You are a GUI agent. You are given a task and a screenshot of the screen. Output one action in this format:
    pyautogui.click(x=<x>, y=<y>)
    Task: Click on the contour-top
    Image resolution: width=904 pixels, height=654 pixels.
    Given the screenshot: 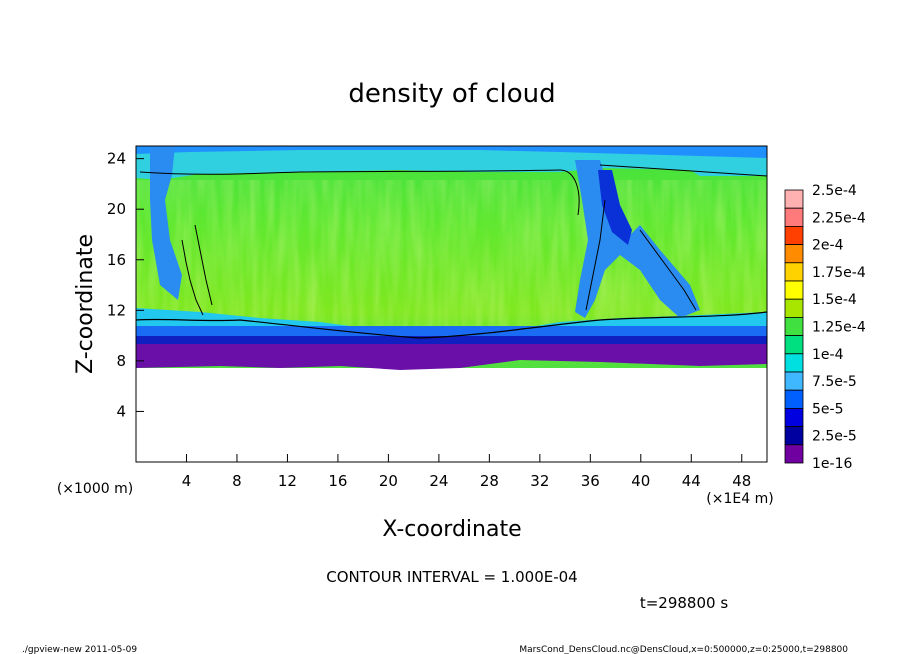 What is the action you would take?
    pyautogui.click(x=453, y=190)
    